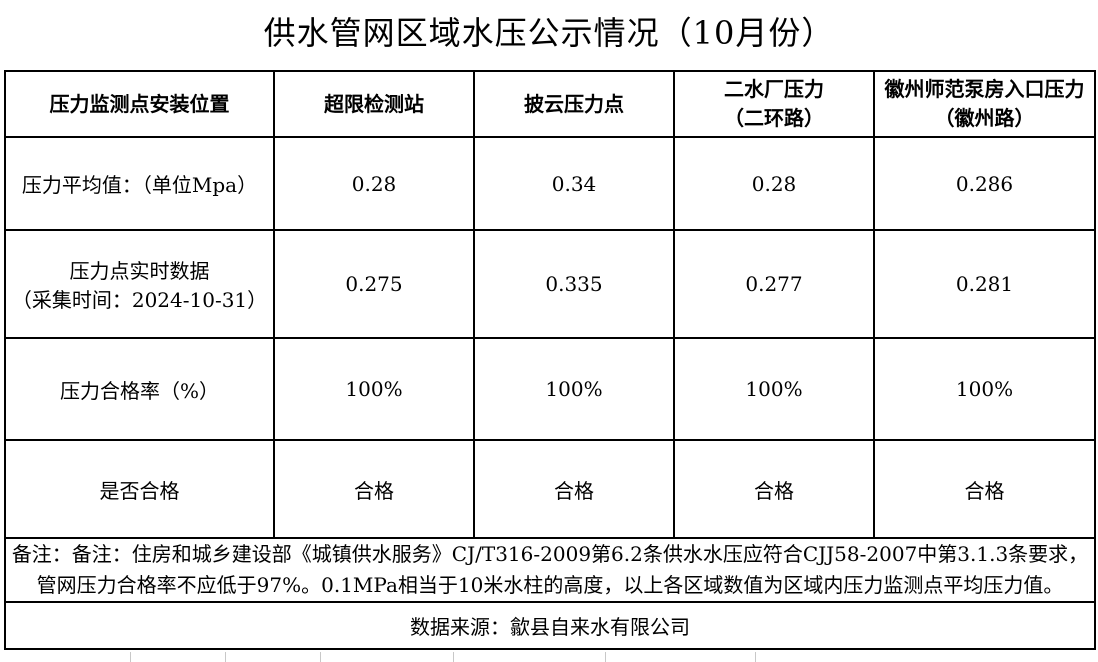 This screenshot has height=662, width=1098. I want to click on cell-value: 0.275, so click(374, 284).